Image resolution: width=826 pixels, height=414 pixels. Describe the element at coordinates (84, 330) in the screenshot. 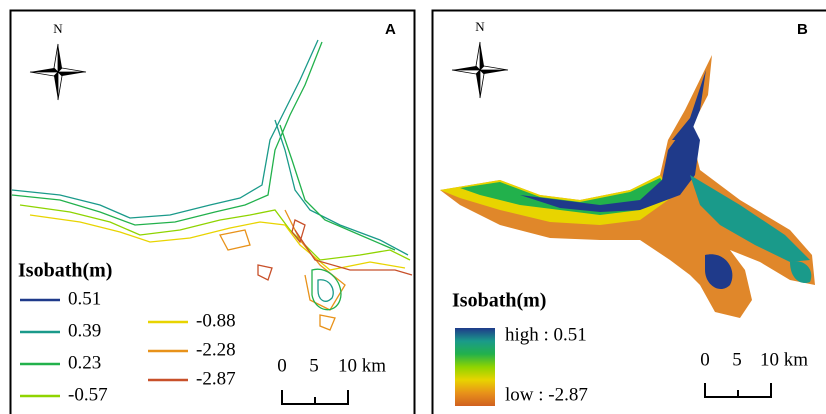

I see `legend-label: 0.39` at that location.